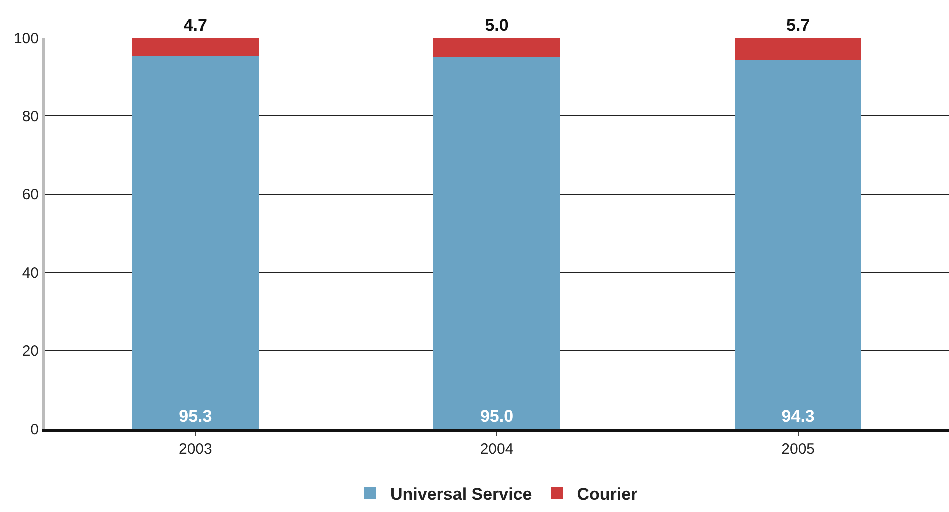 The height and width of the screenshot is (512, 949). Describe the element at coordinates (497, 25) in the screenshot. I see `data-label: 5.0` at that location.